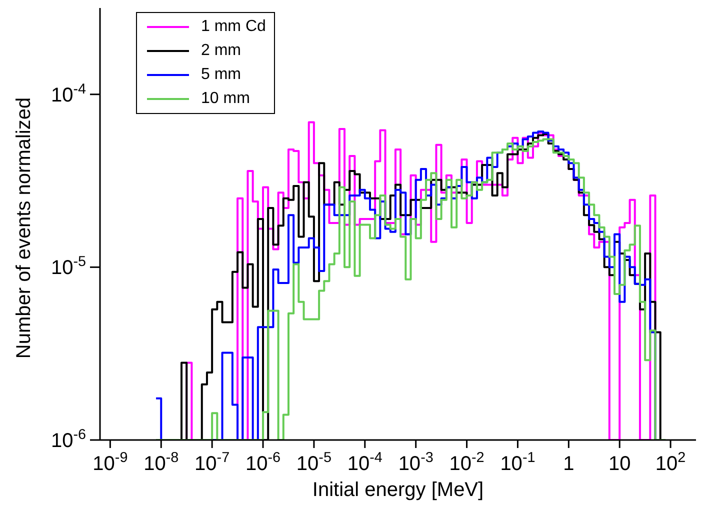 This screenshot has height=512, width=702. I want to click on x-tick-label: 10$^{-4}$, so click(364, 462).